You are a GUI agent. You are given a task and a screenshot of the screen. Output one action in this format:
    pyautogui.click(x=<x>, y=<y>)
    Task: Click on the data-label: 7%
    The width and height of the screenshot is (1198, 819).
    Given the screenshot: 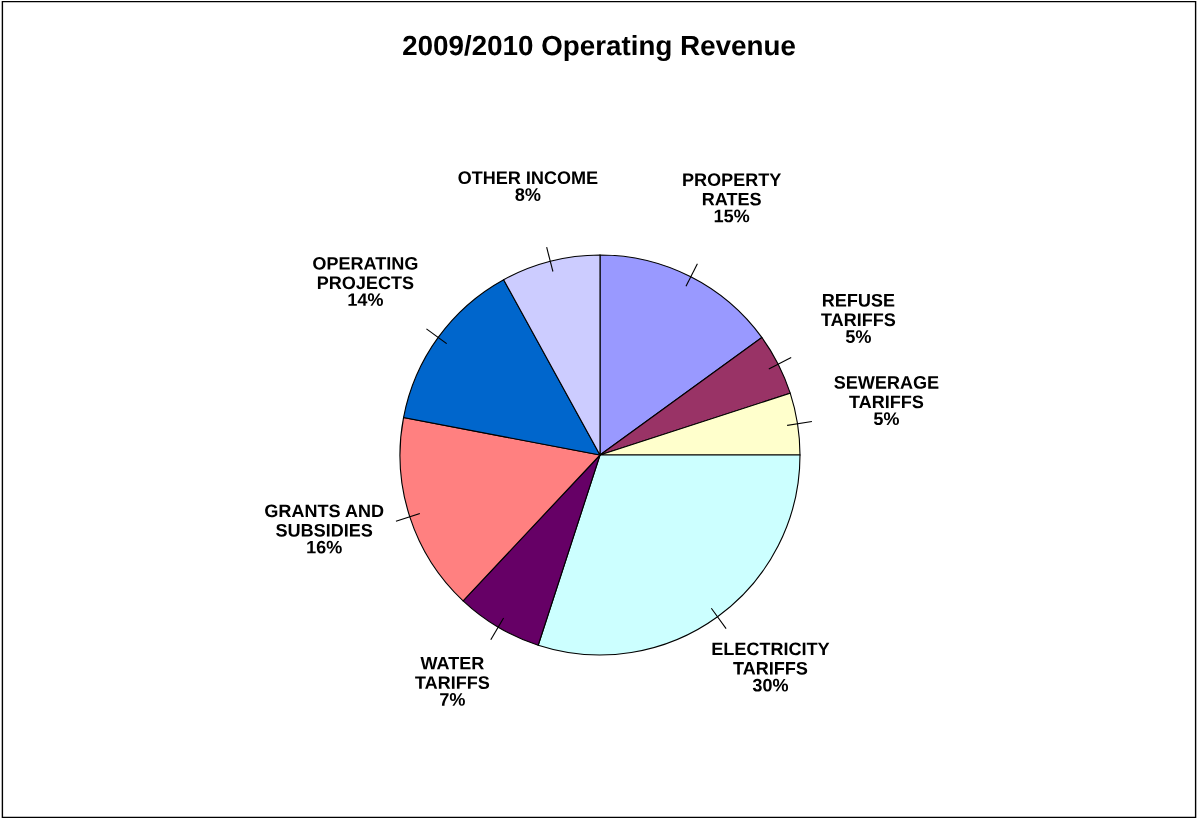 What is the action you would take?
    pyautogui.click(x=452, y=699)
    